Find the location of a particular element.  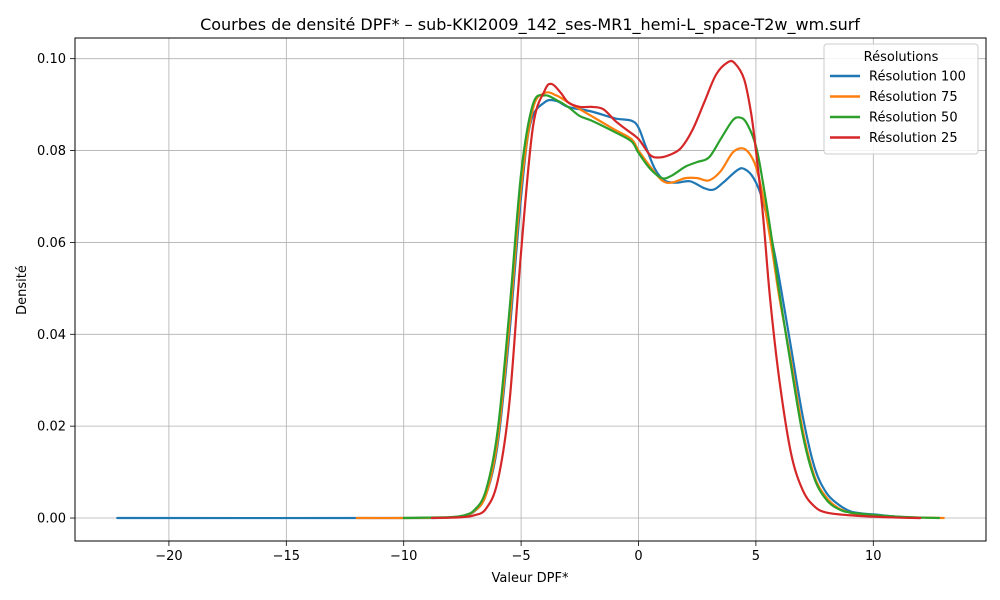

legend-title: Résolutions is located at coordinates (901, 57).